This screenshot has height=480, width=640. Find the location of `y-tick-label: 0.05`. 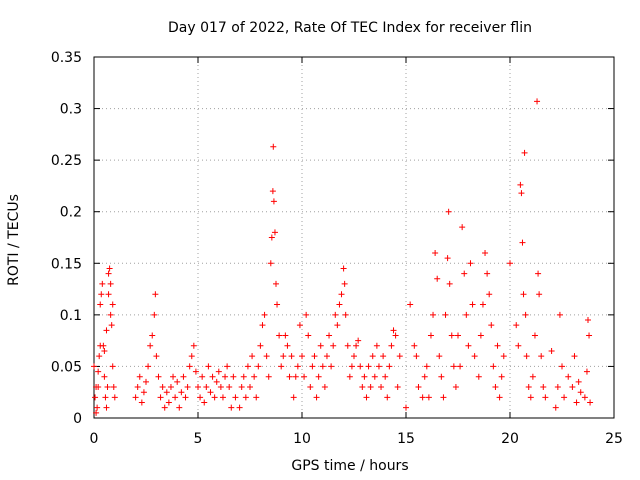

y-tick-label: 0.05 is located at coordinates (66, 367).